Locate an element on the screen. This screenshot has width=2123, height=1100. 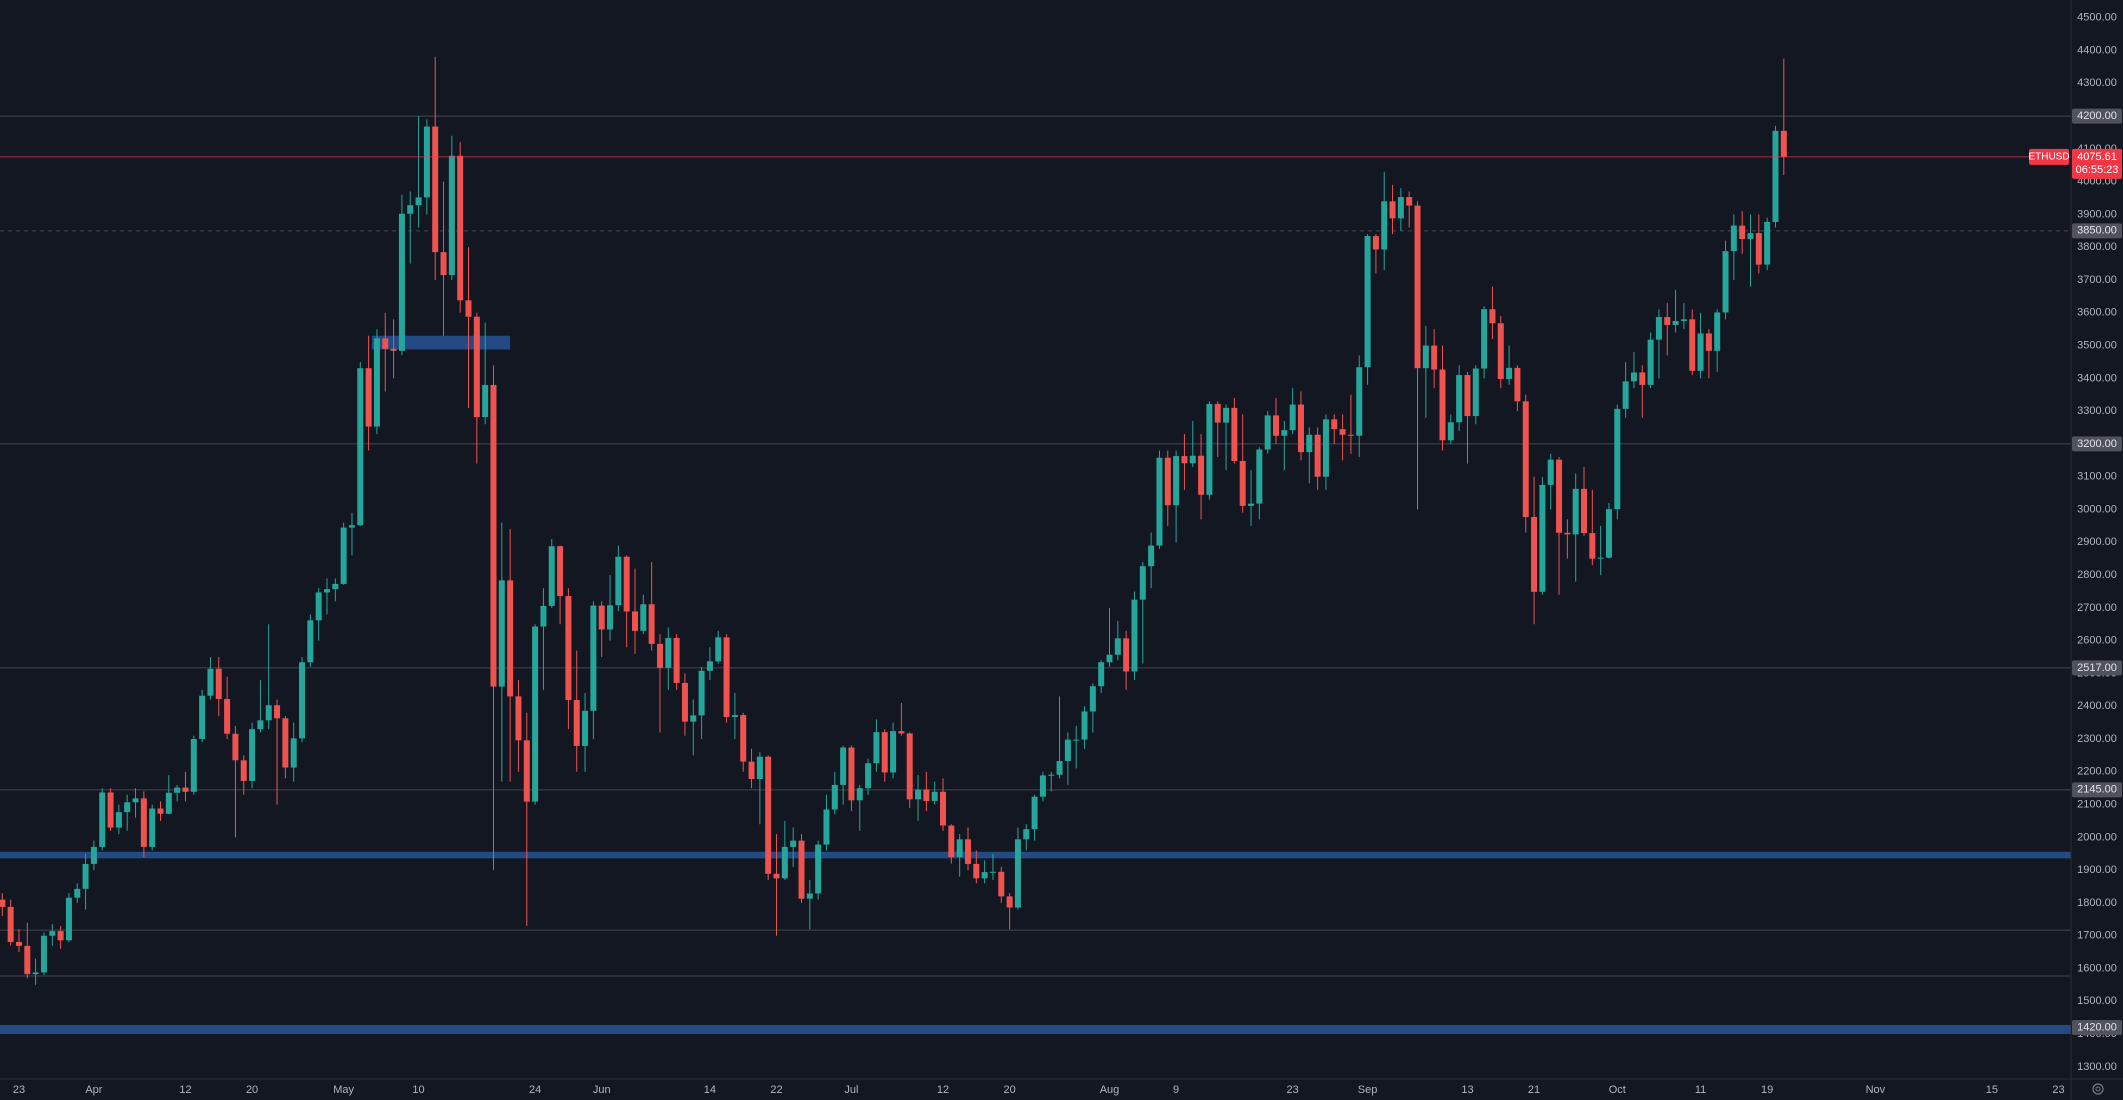
x-tick-label: Sep is located at coordinates (1368, 1090).